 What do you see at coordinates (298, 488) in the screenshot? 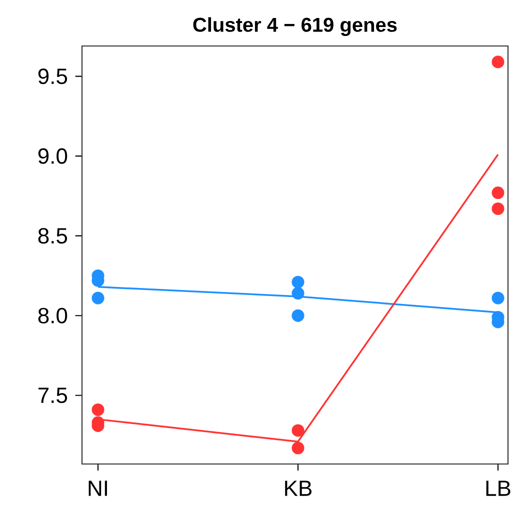
I see `x-tick-label: KB` at bounding box center [298, 488].